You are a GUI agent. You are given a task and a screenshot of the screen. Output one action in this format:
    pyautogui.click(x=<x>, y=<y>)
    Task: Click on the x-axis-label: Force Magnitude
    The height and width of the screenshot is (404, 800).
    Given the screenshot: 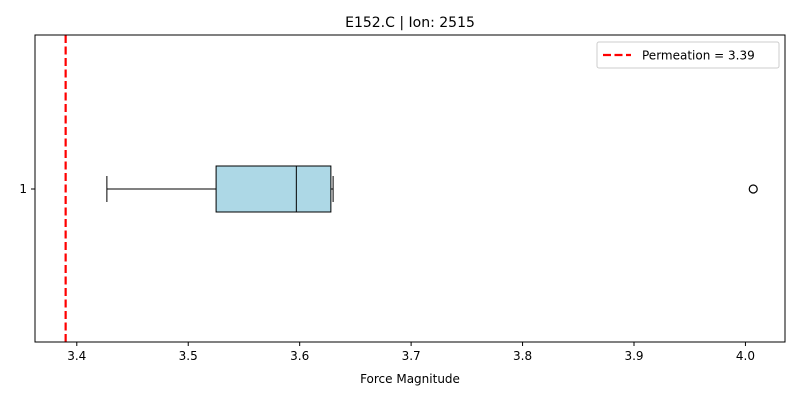 What is the action you would take?
    pyautogui.click(x=410, y=379)
    